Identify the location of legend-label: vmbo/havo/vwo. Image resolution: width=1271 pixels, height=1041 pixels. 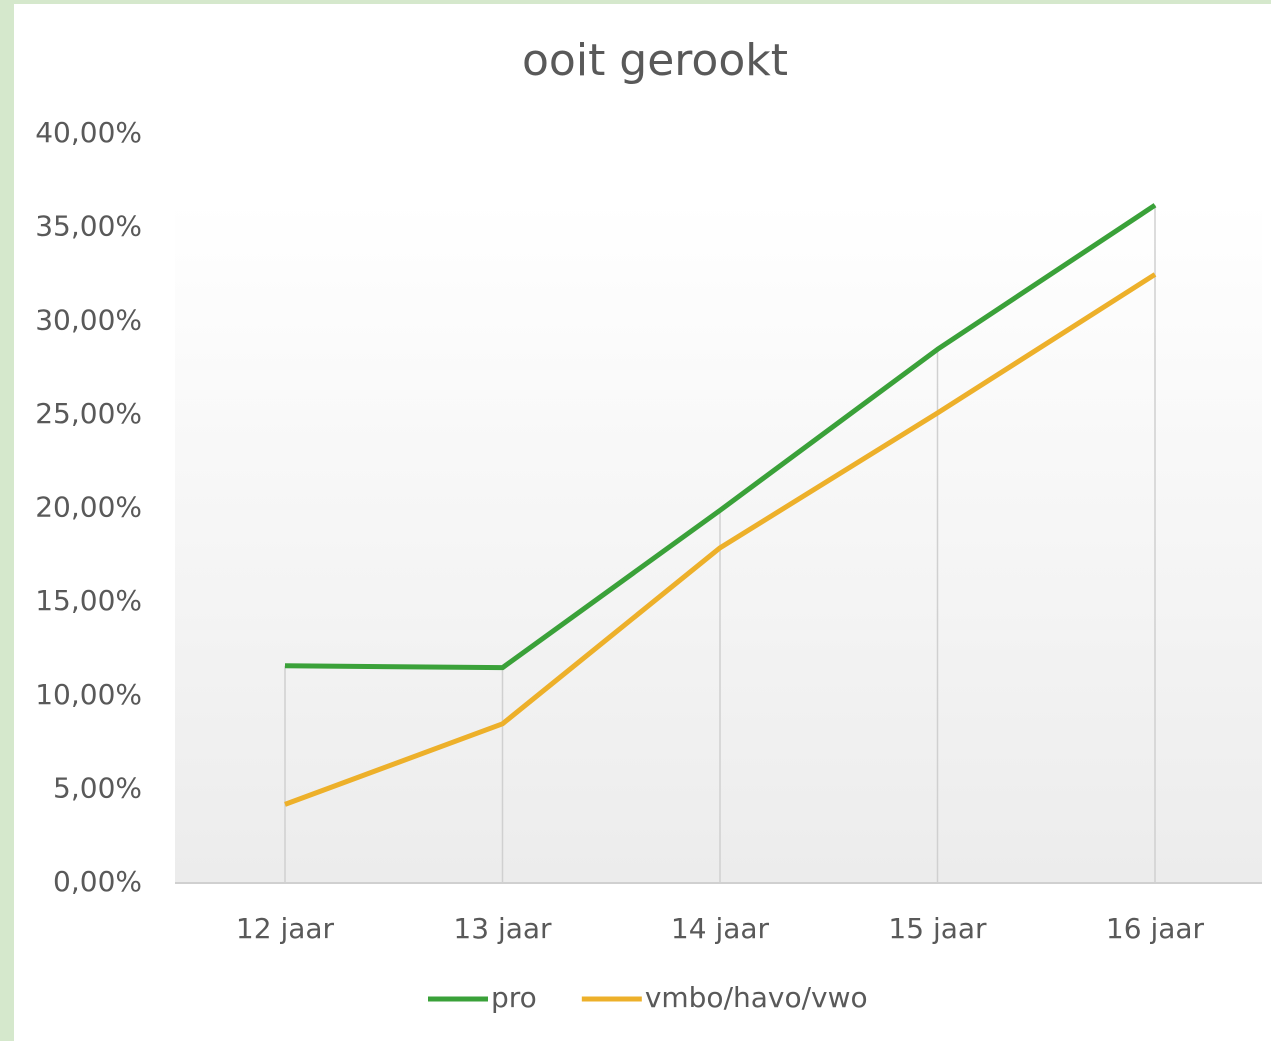
(756, 997).